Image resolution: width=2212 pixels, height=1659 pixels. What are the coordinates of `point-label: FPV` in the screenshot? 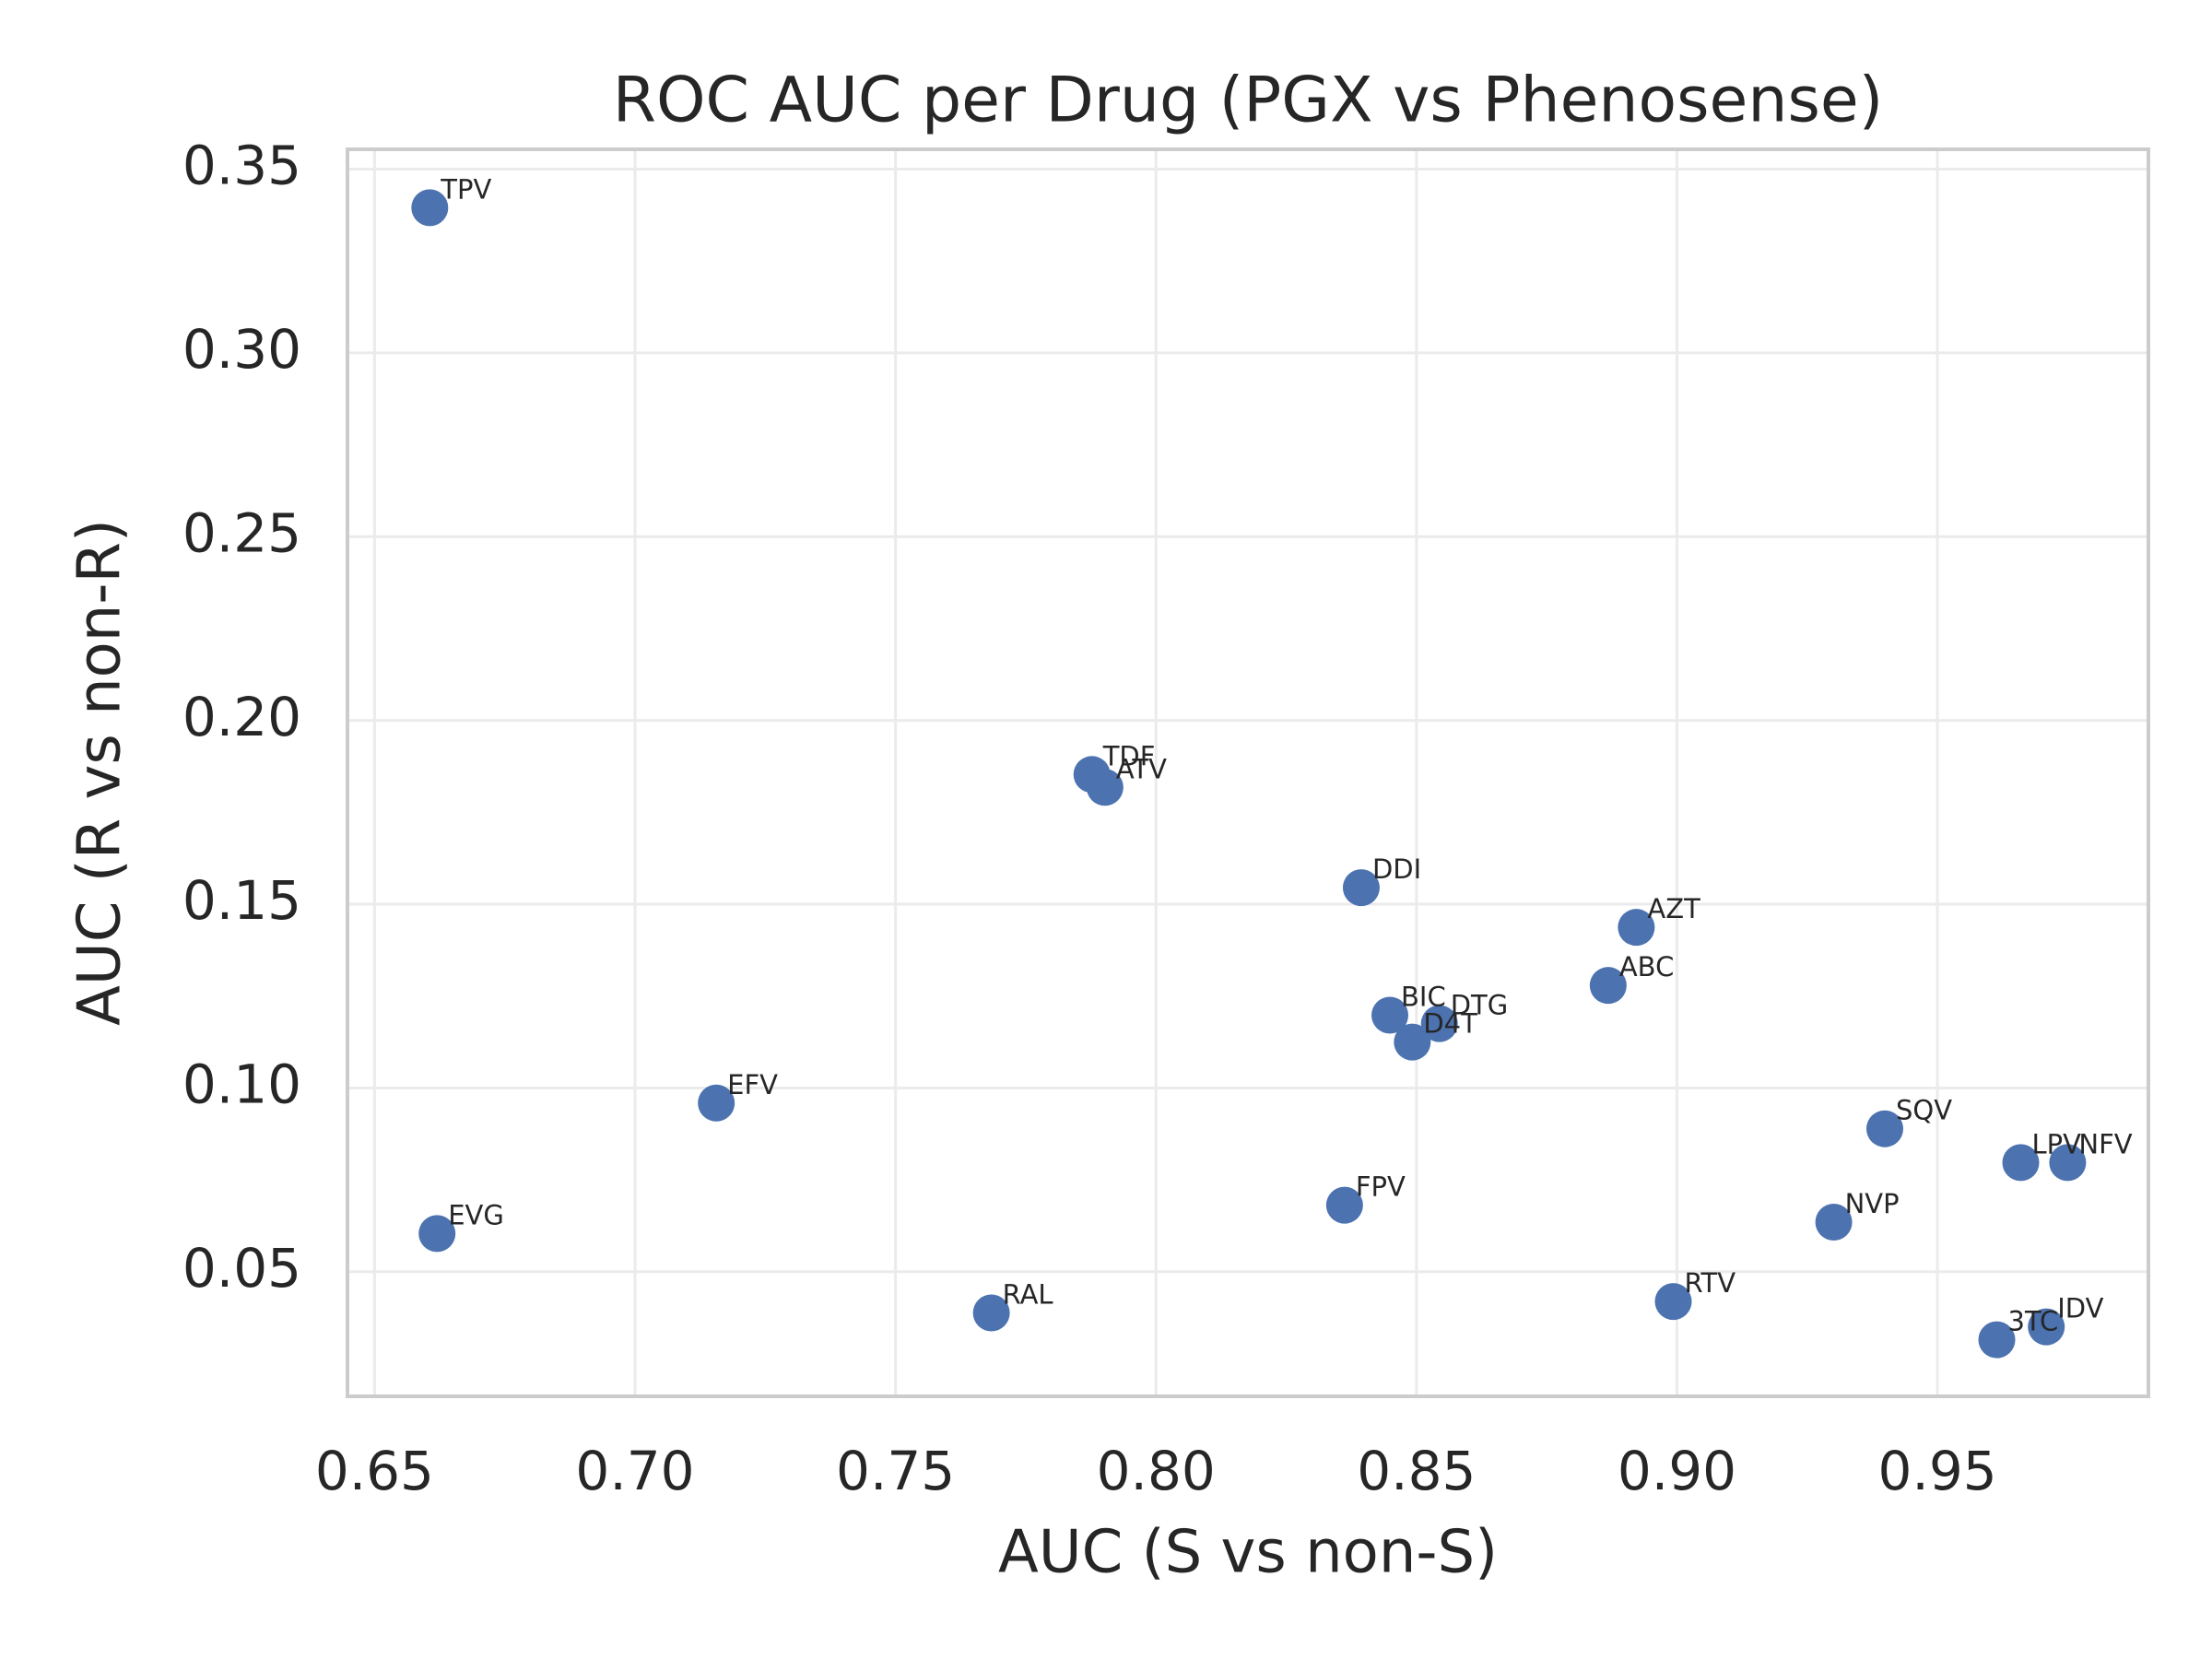 It's located at (1381, 1187).